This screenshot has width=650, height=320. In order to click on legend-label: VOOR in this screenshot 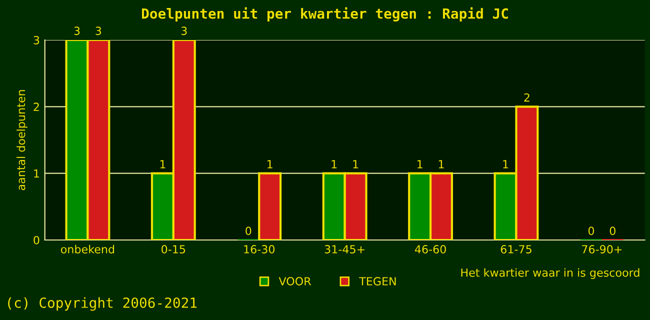, I will do `click(295, 281)`.